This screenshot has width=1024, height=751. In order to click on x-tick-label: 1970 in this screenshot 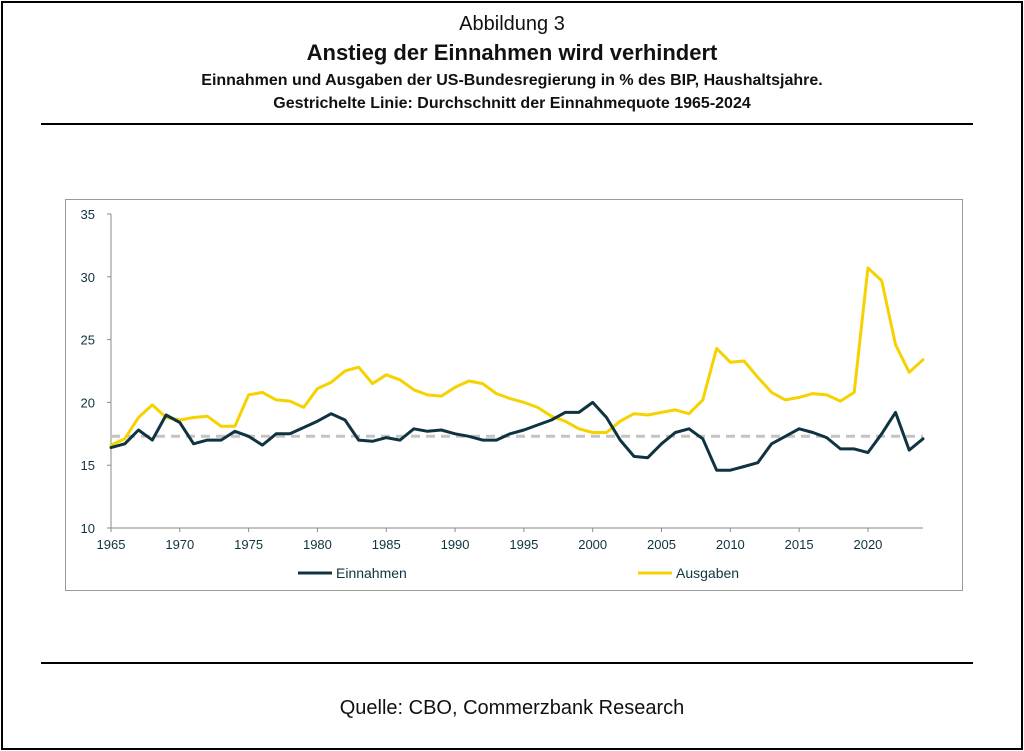, I will do `click(179, 544)`.